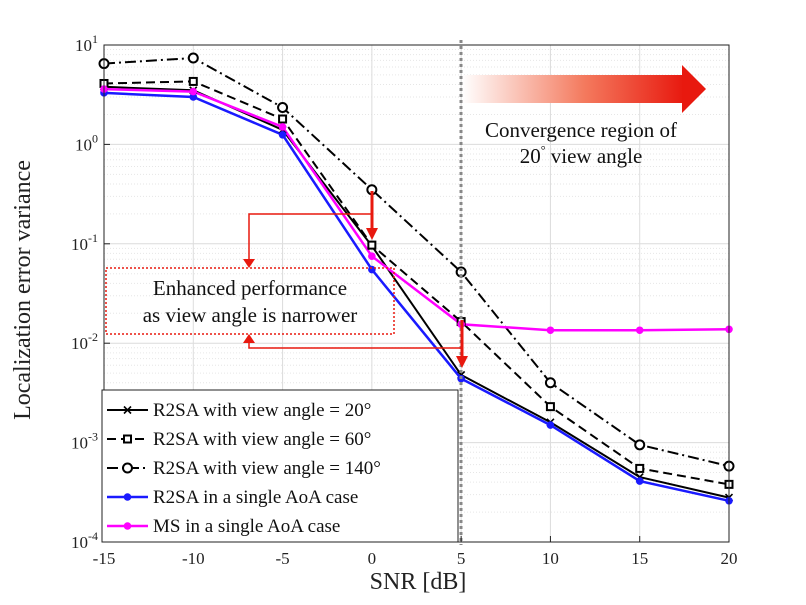 This screenshot has width=806, height=605. Describe the element at coordinates (86, 43) in the screenshot. I see `y-tick-label: 10¹` at that location.